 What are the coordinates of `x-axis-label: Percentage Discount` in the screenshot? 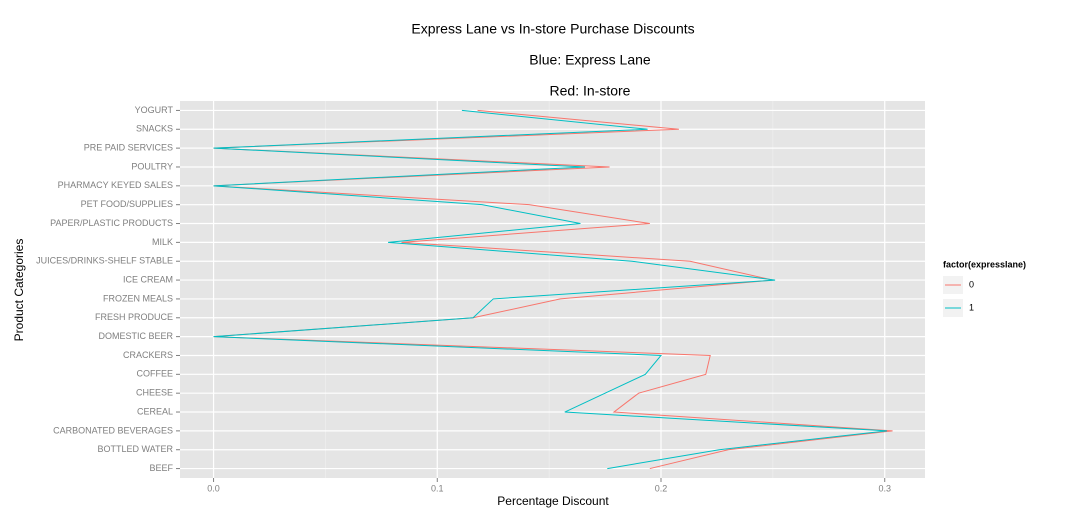 It's located at (553, 501).